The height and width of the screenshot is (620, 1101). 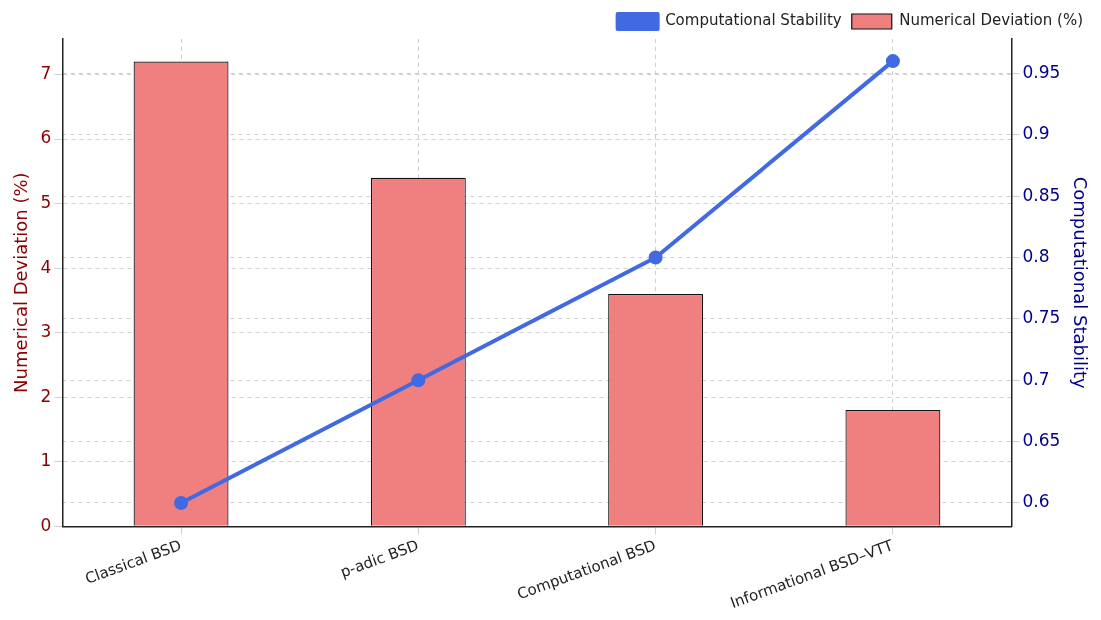 I want to click on y-tick-label: 4, so click(x=46, y=266).